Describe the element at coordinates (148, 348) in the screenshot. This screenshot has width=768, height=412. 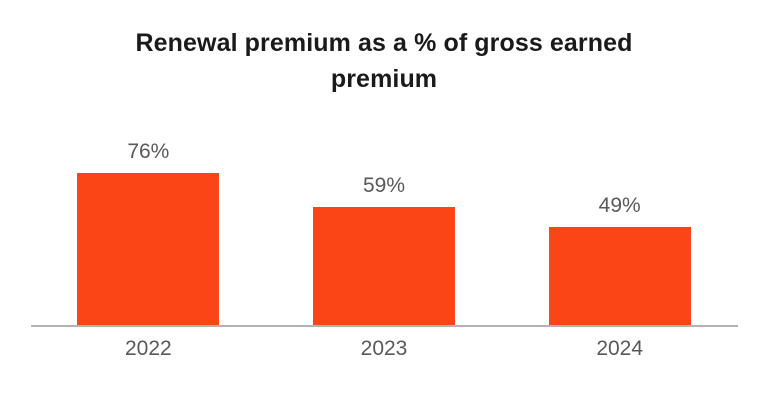
I see `x-tick-2022: 2022` at that location.